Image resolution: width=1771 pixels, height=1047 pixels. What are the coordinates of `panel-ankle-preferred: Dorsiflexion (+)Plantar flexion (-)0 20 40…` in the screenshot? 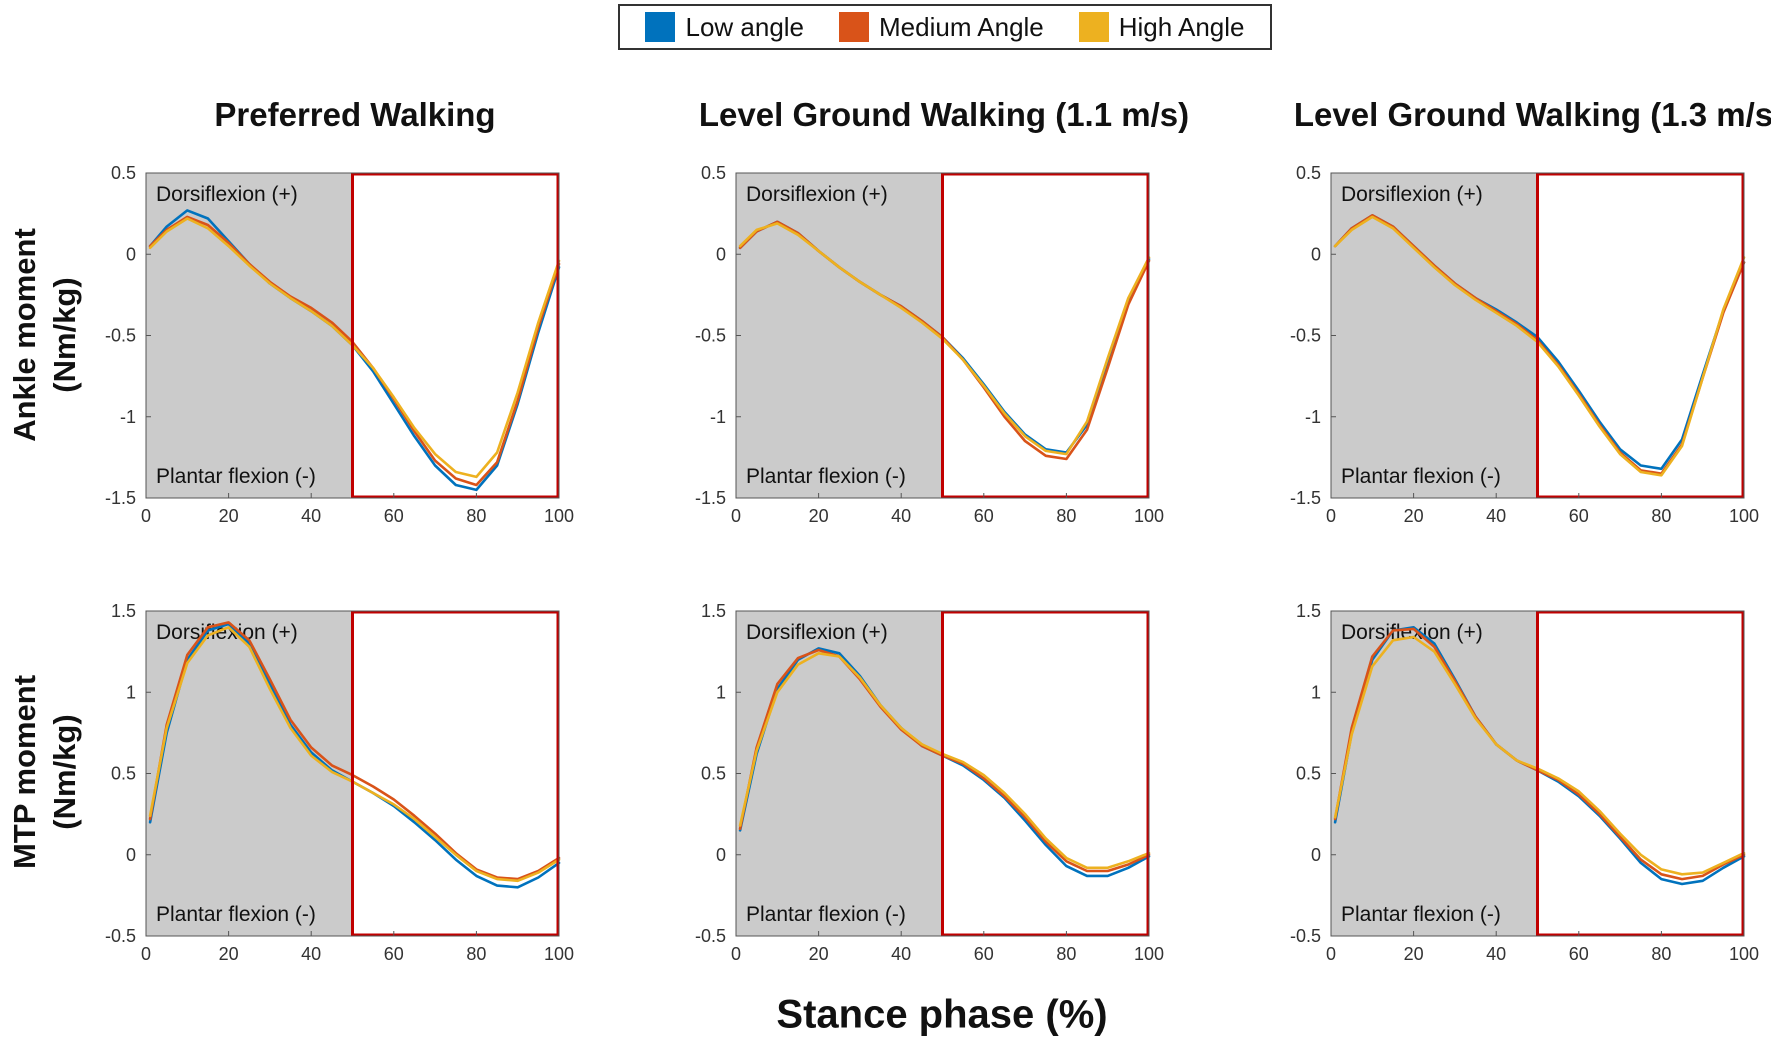 It's located at (339, 344).